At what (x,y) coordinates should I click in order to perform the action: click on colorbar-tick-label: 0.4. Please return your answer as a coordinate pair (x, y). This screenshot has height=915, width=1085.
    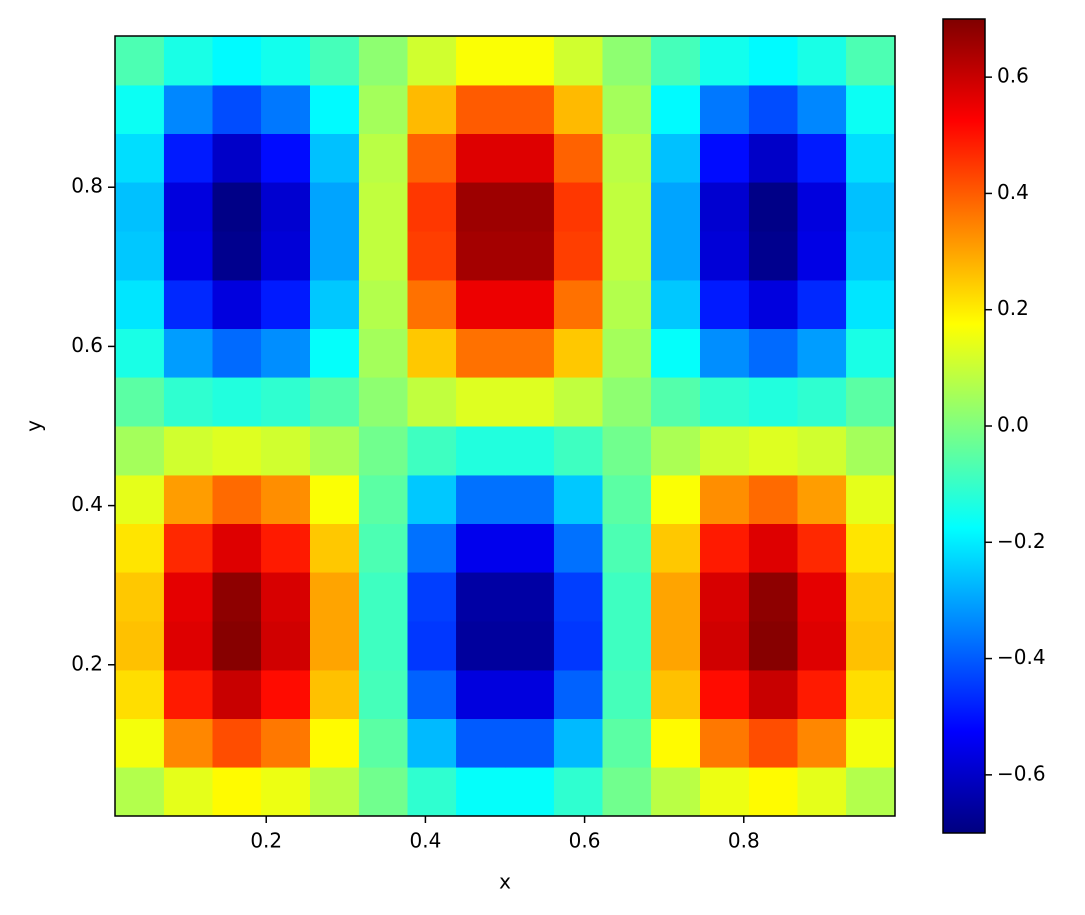
    Looking at the image, I should click on (1013, 192).